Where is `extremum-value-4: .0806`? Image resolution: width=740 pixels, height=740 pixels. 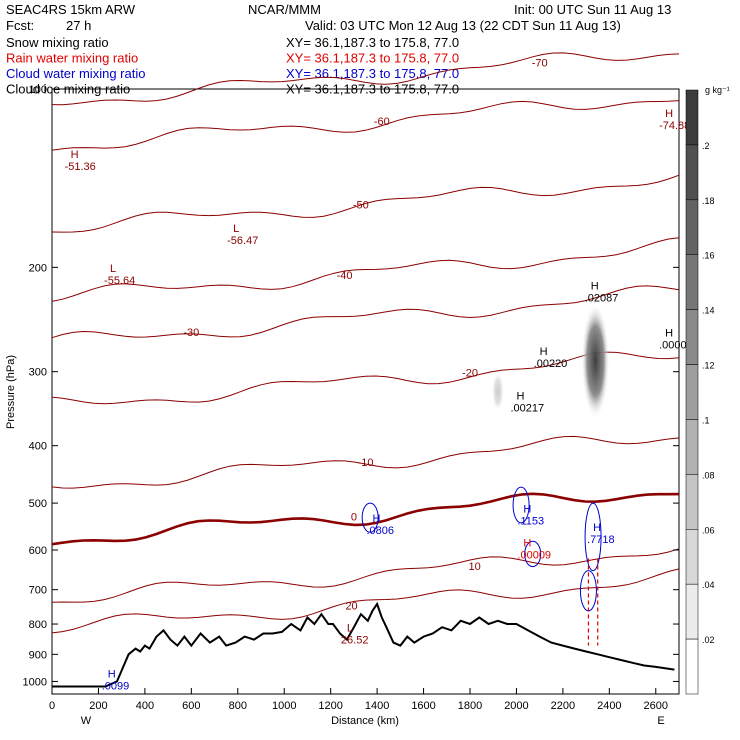 extremum-value-4: .0806 is located at coordinates (380, 531).